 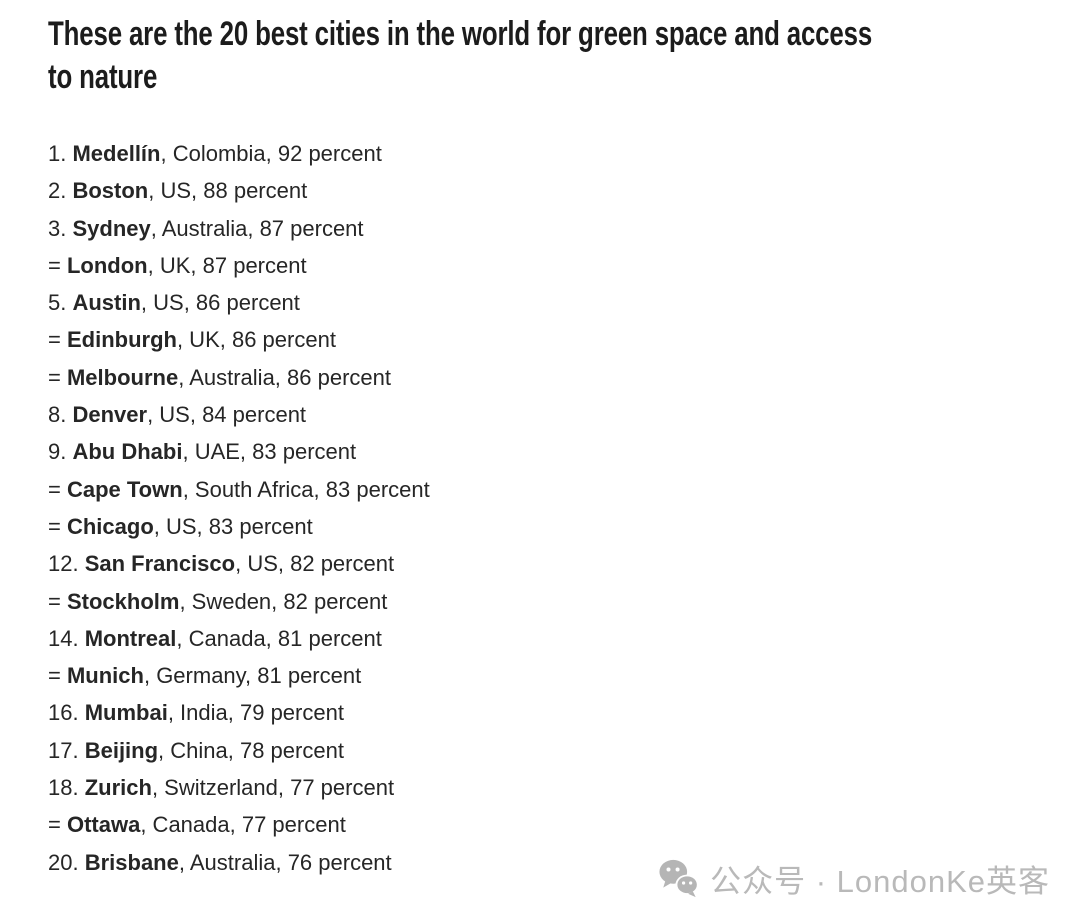 I want to click on city-name: Montreal, so click(x=130, y=638).